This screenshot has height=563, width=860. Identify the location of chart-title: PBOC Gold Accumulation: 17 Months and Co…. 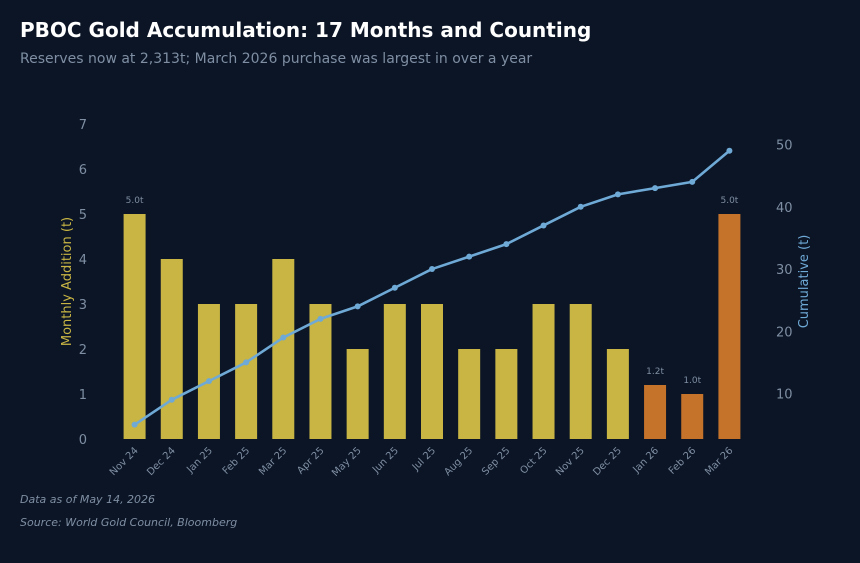
(306, 30).